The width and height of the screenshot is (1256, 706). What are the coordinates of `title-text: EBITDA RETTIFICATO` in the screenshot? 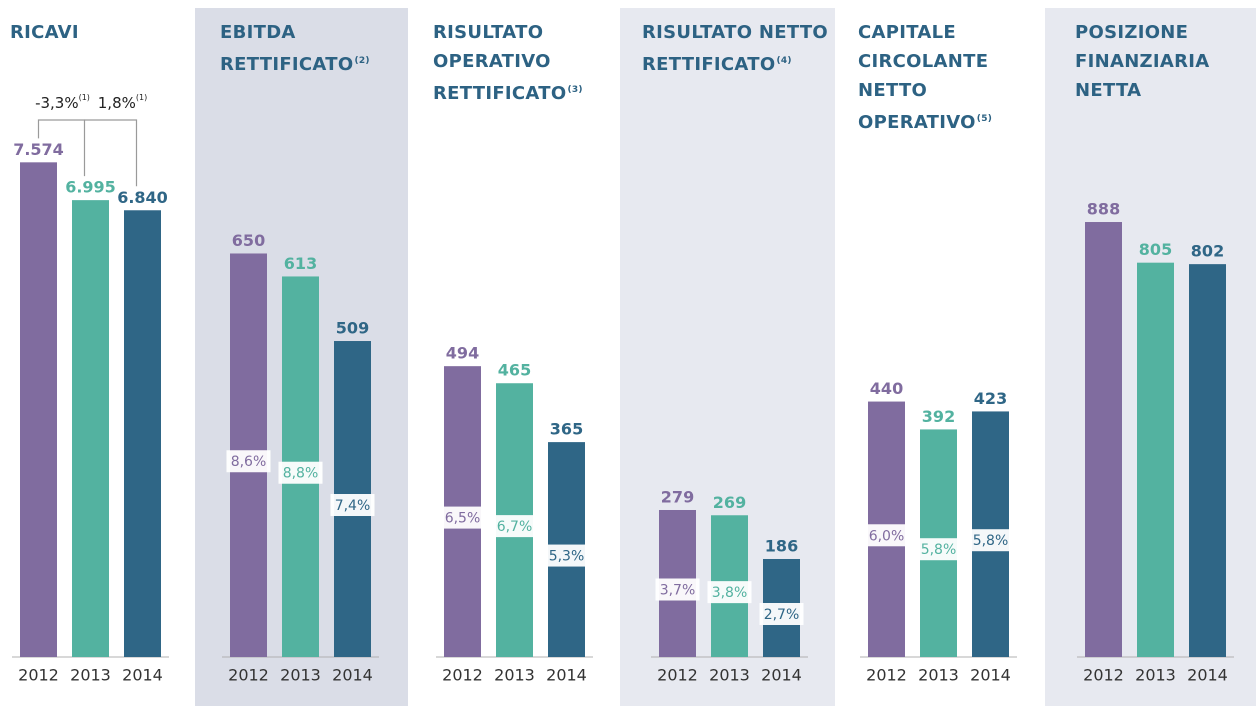 It's located at (287, 48).